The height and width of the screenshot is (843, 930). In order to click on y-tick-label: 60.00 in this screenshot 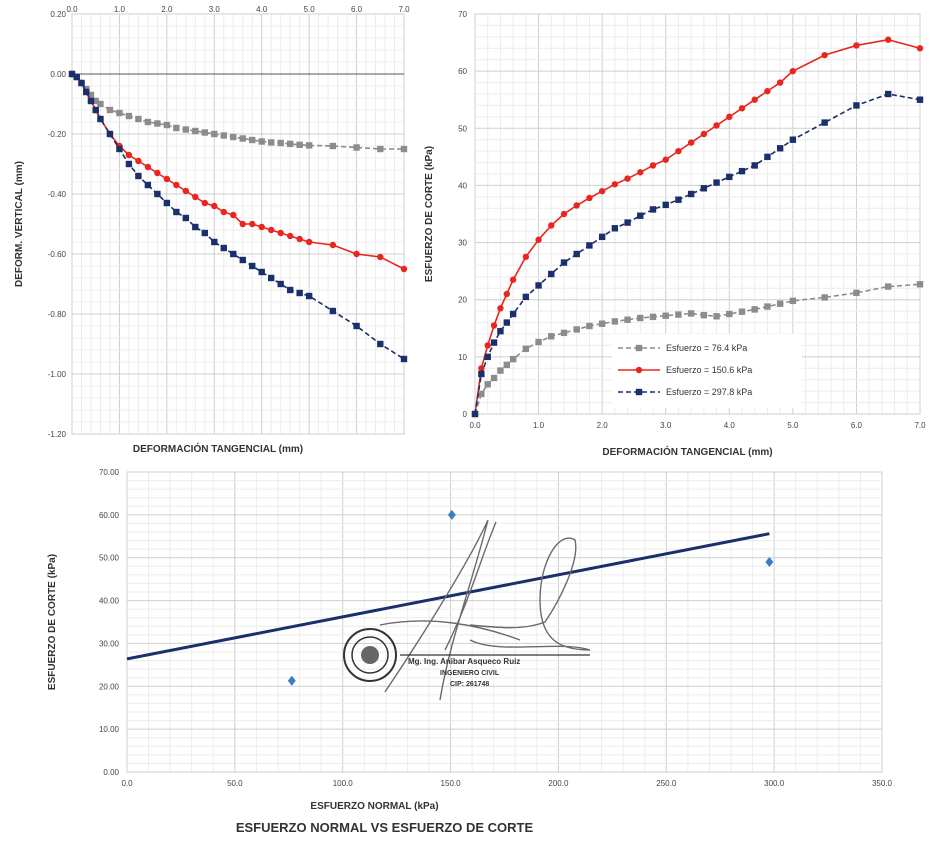, I will do `click(109, 515)`.